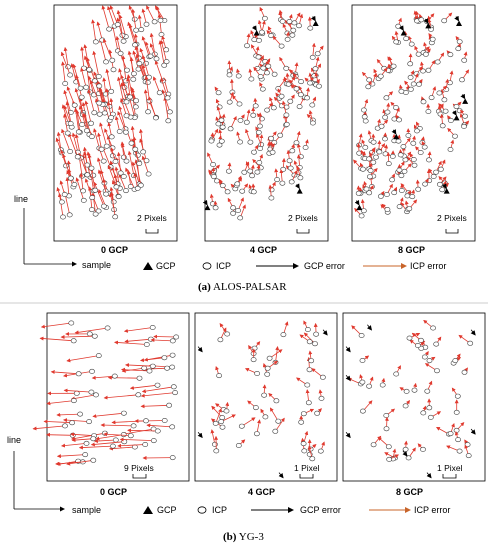 The image size is (488, 550). Describe the element at coordinates (249, 287) in the screenshot. I see `caption-a-text: ALOS-PALSAR` at that location.